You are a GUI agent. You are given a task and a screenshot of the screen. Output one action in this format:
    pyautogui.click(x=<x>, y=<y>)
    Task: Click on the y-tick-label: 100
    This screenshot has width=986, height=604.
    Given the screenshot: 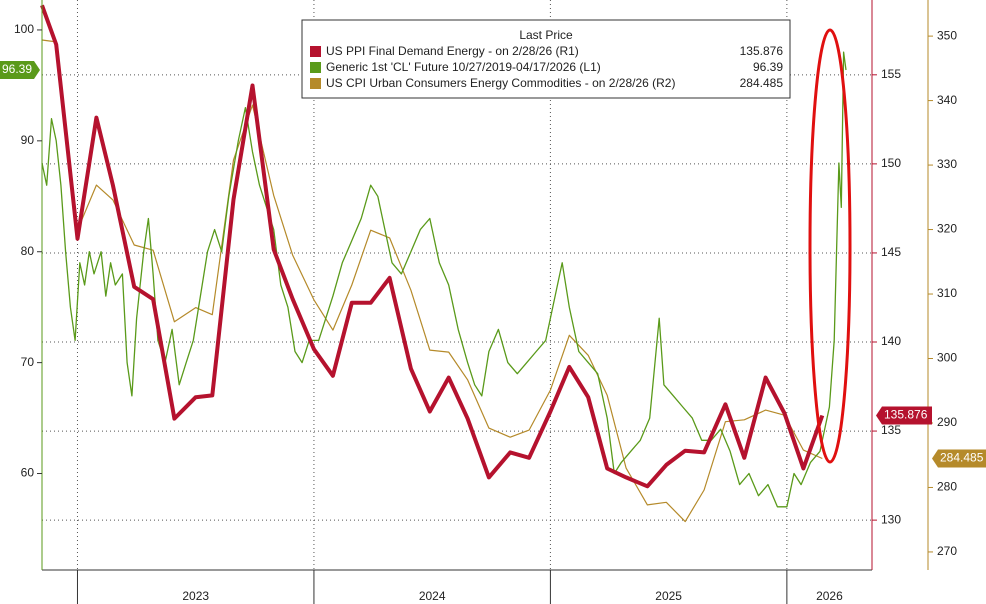 What is the action you would take?
    pyautogui.click(x=24, y=29)
    